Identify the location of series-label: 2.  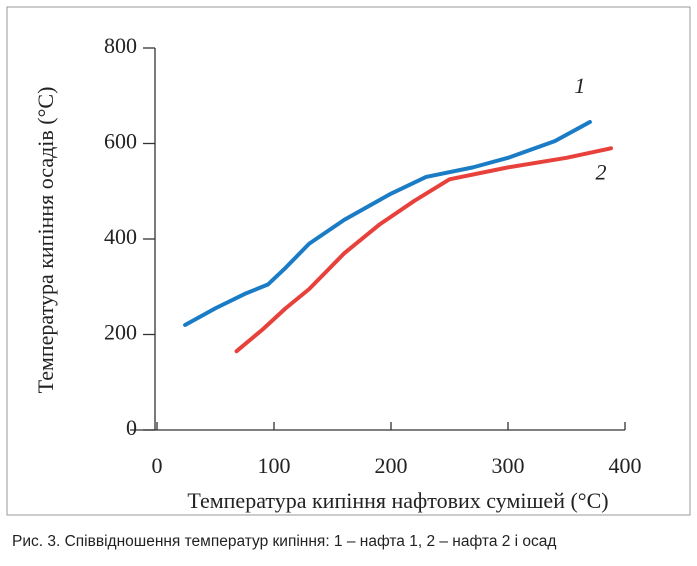
(600, 171).